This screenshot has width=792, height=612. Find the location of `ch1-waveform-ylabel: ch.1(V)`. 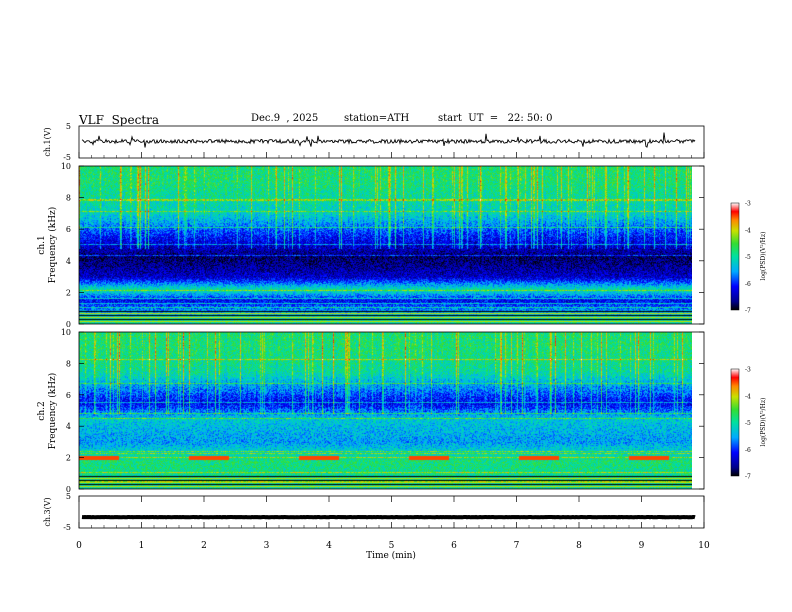

ch1-waveform-ylabel: ch.1(V) is located at coordinates (47, 141).